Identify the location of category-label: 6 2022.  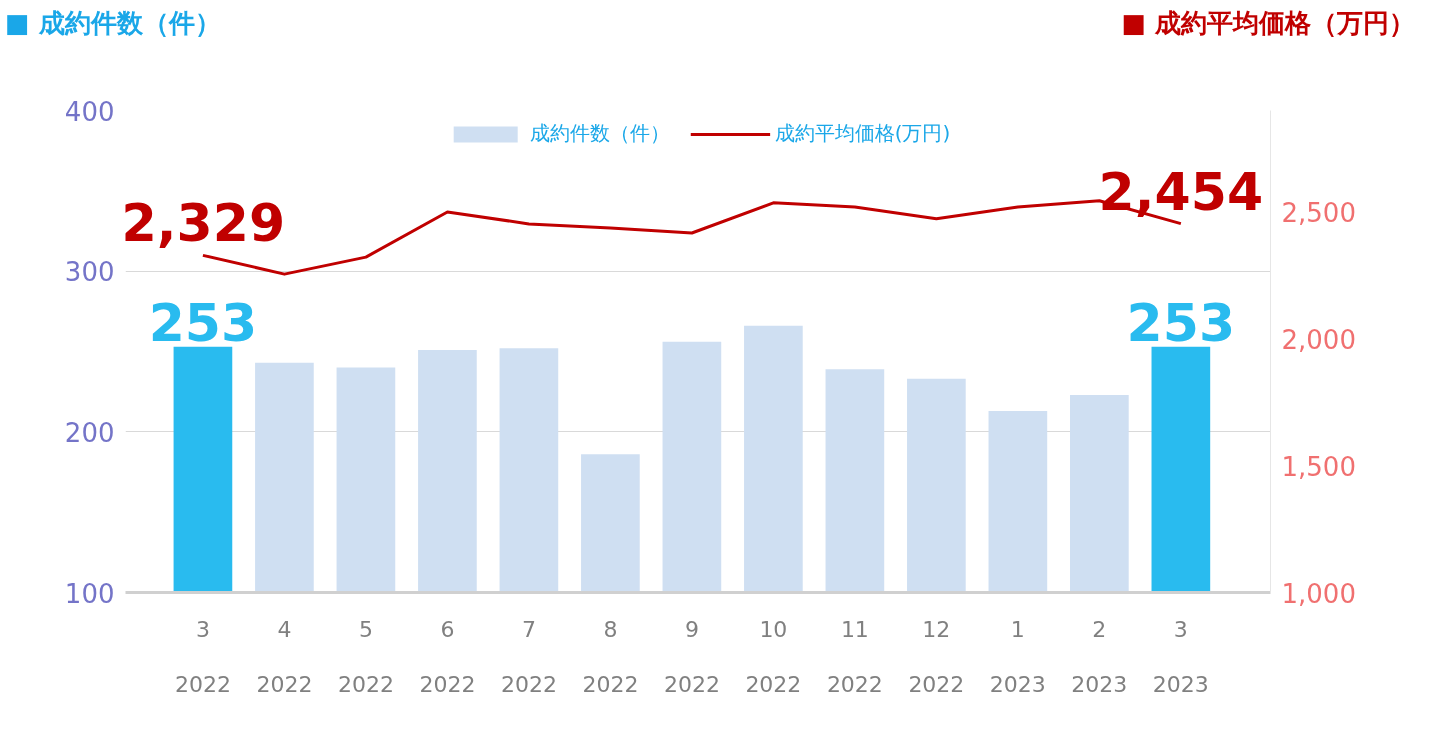
(447, 656).